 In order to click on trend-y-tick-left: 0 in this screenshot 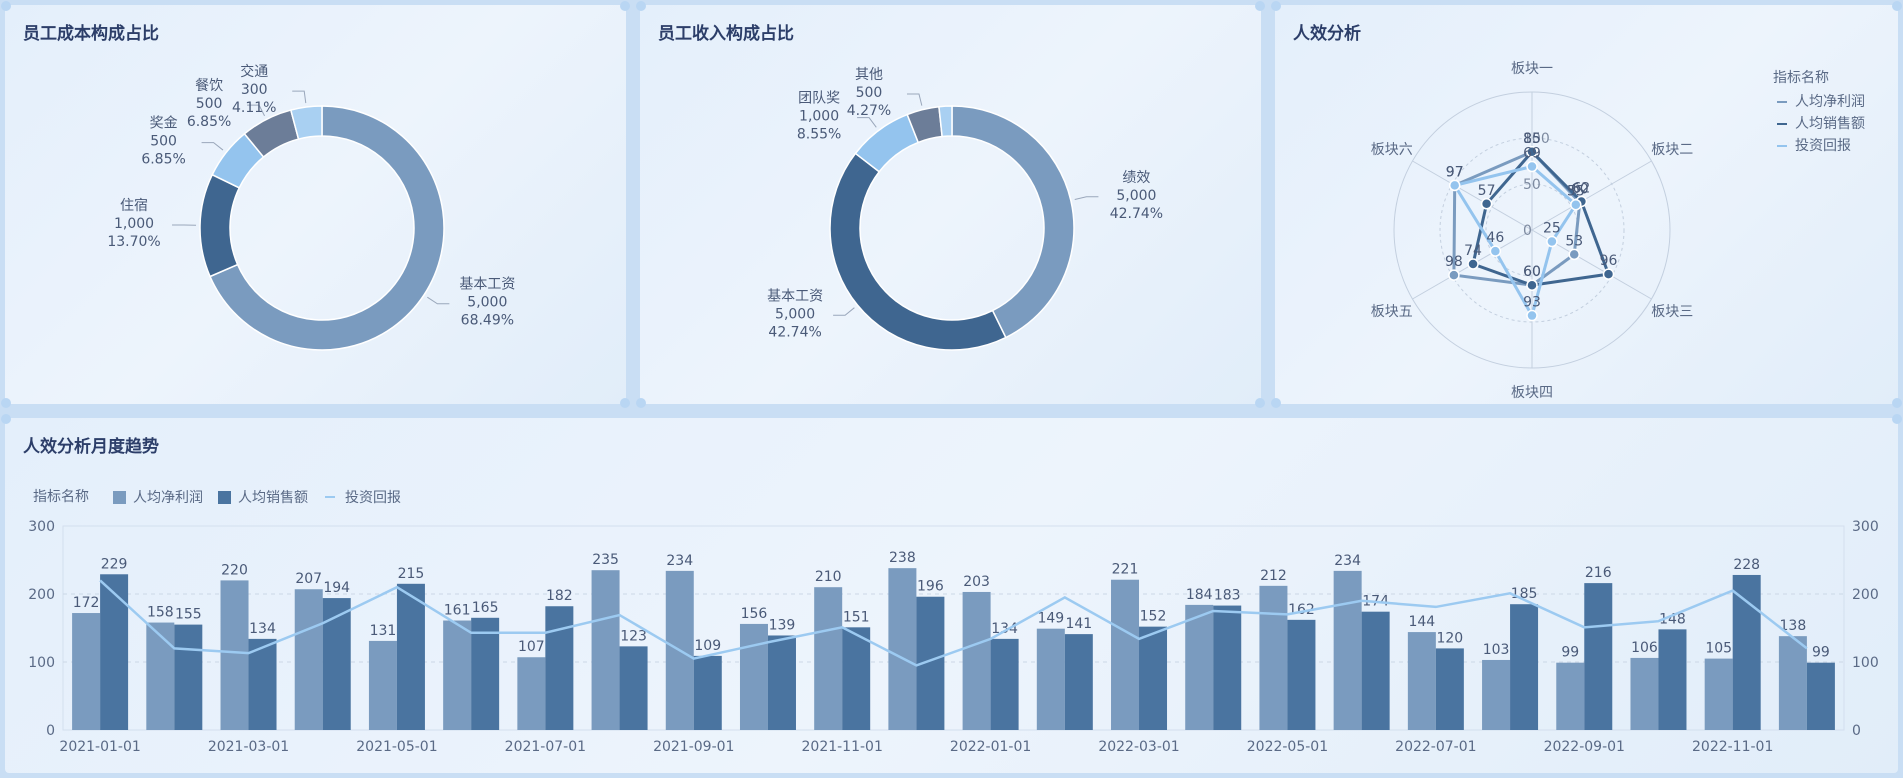, I will do `click(50, 731)`.